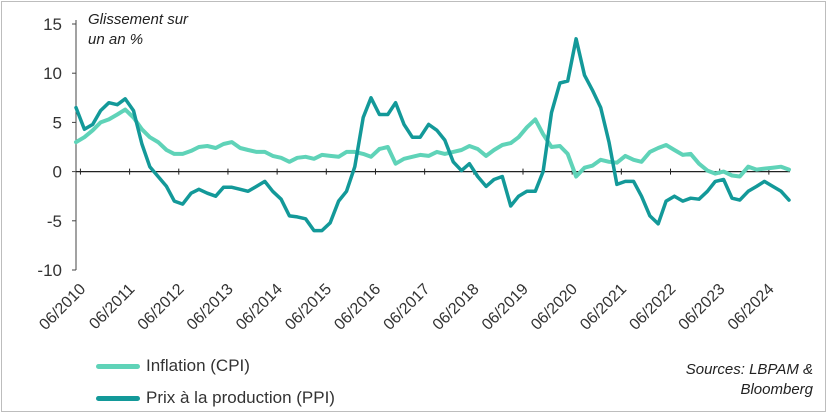 This screenshot has width=829, height=415. What do you see at coordinates (57, 172) in the screenshot?
I see `y-tick-label: 0` at bounding box center [57, 172].